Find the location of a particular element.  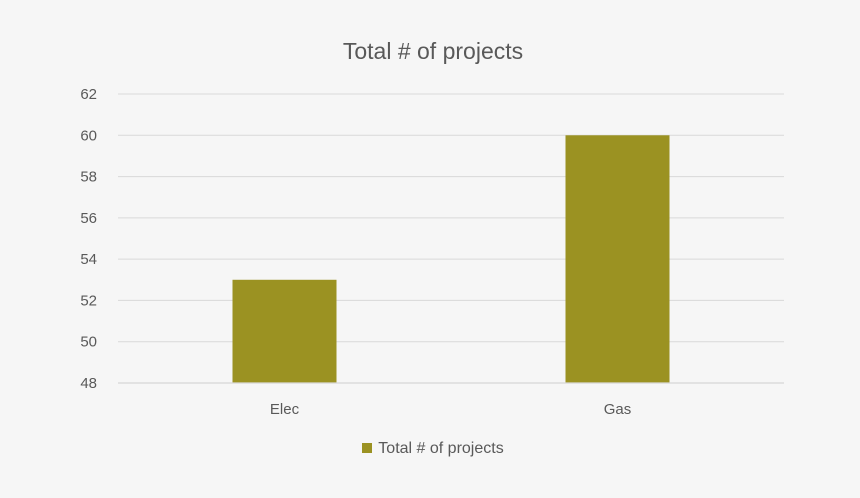

y-tick-label: 56 is located at coordinates (88, 218).